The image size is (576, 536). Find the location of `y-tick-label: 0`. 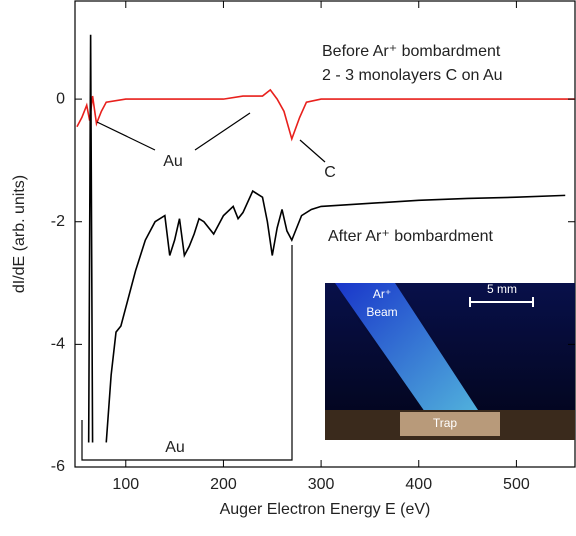

y-tick-label: 0 is located at coordinates (60, 98).